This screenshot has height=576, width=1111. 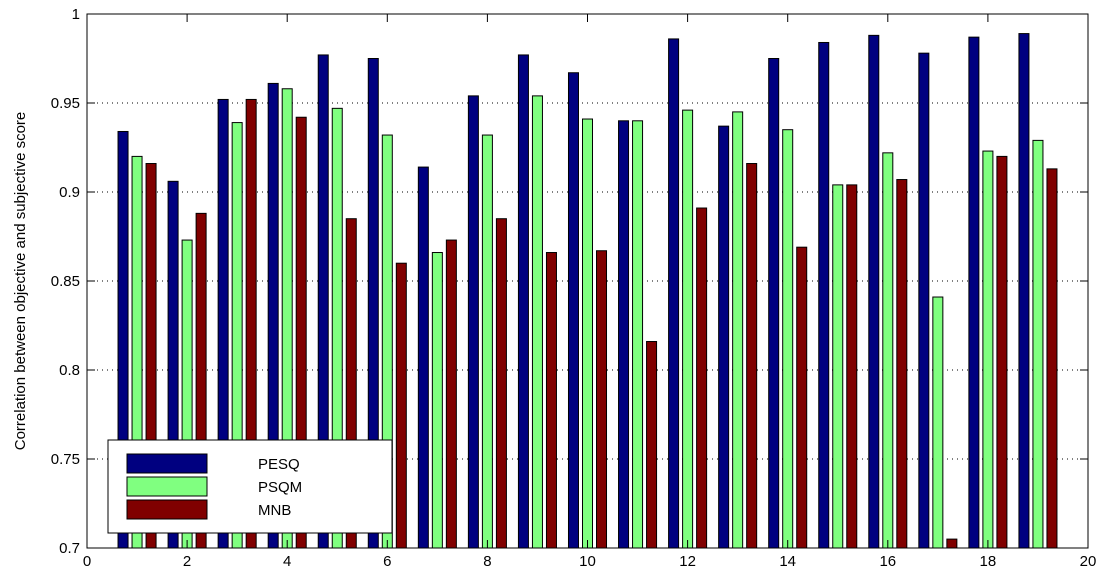 What do you see at coordinates (687, 561) in the screenshot?
I see `x-tick-label: 12` at bounding box center [687, 561].